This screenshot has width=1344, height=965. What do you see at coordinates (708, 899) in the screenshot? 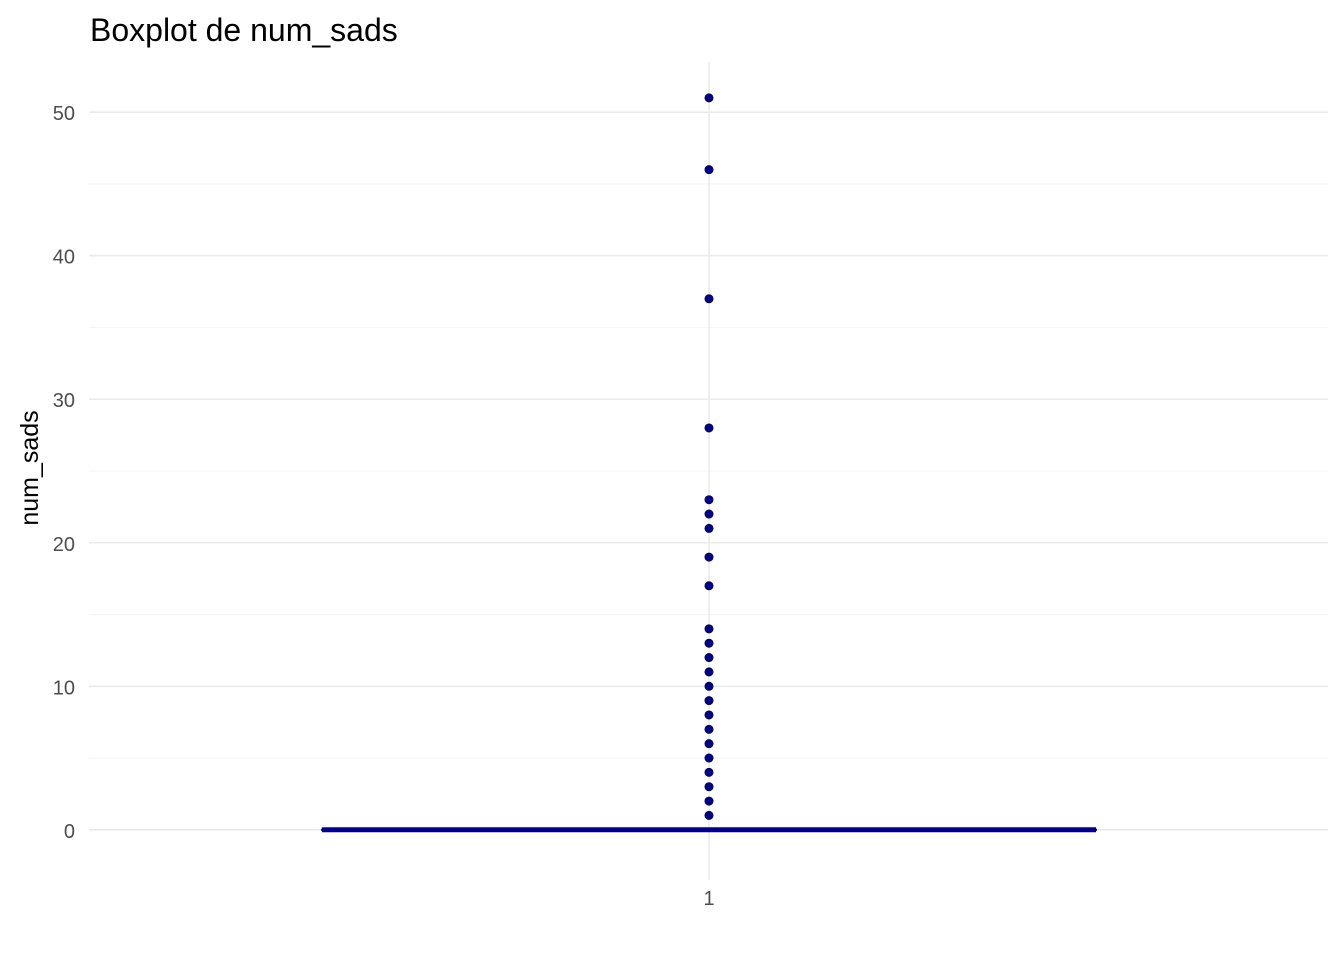
I see `x-tick-label: 1` at bounding box center [708, 899].